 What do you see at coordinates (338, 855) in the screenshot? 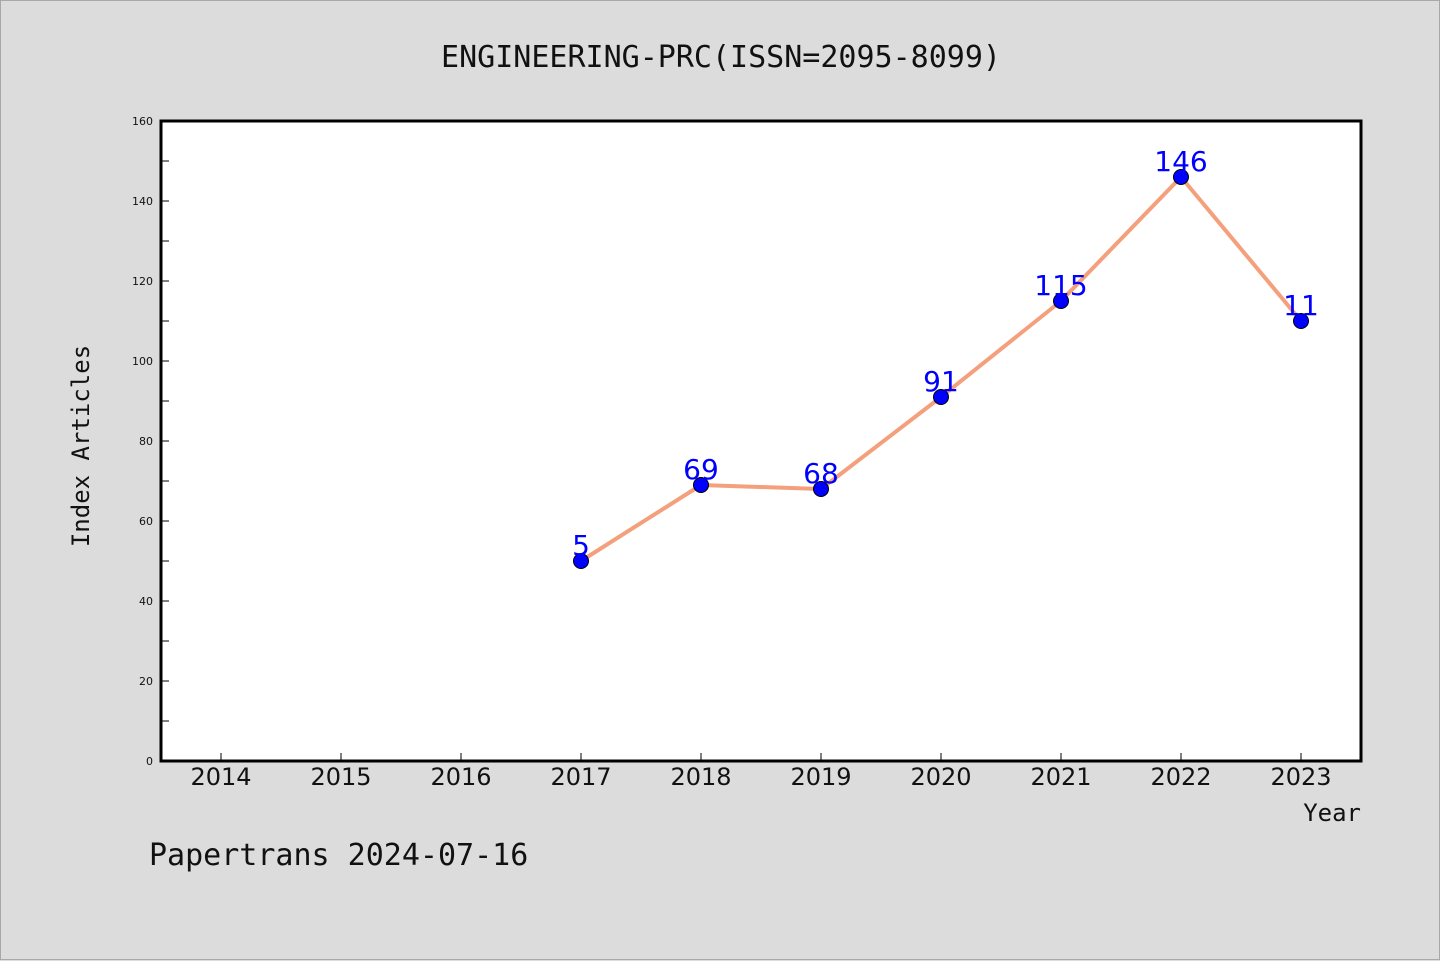
I see `footer-text: Papertrans 2024-07-16` at bounding box center [338, 855].